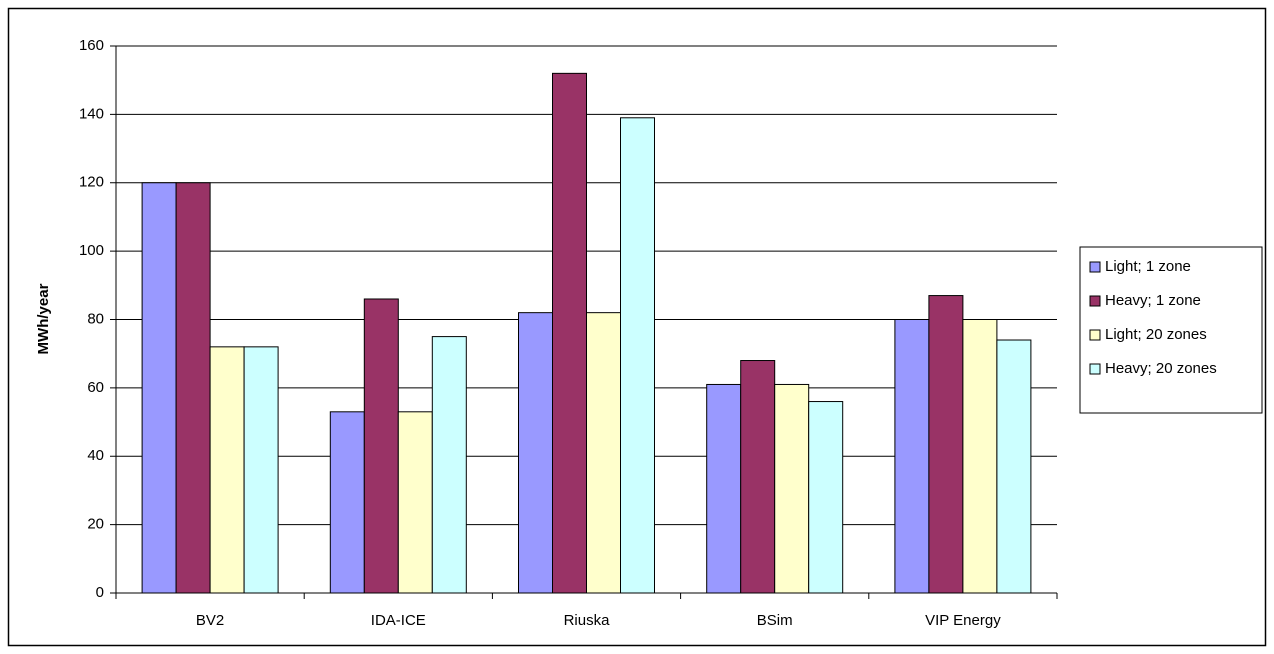  Describe the element at coordinates (100, 592) in the screenshot. I see `y-tick-label: 0` at that location.